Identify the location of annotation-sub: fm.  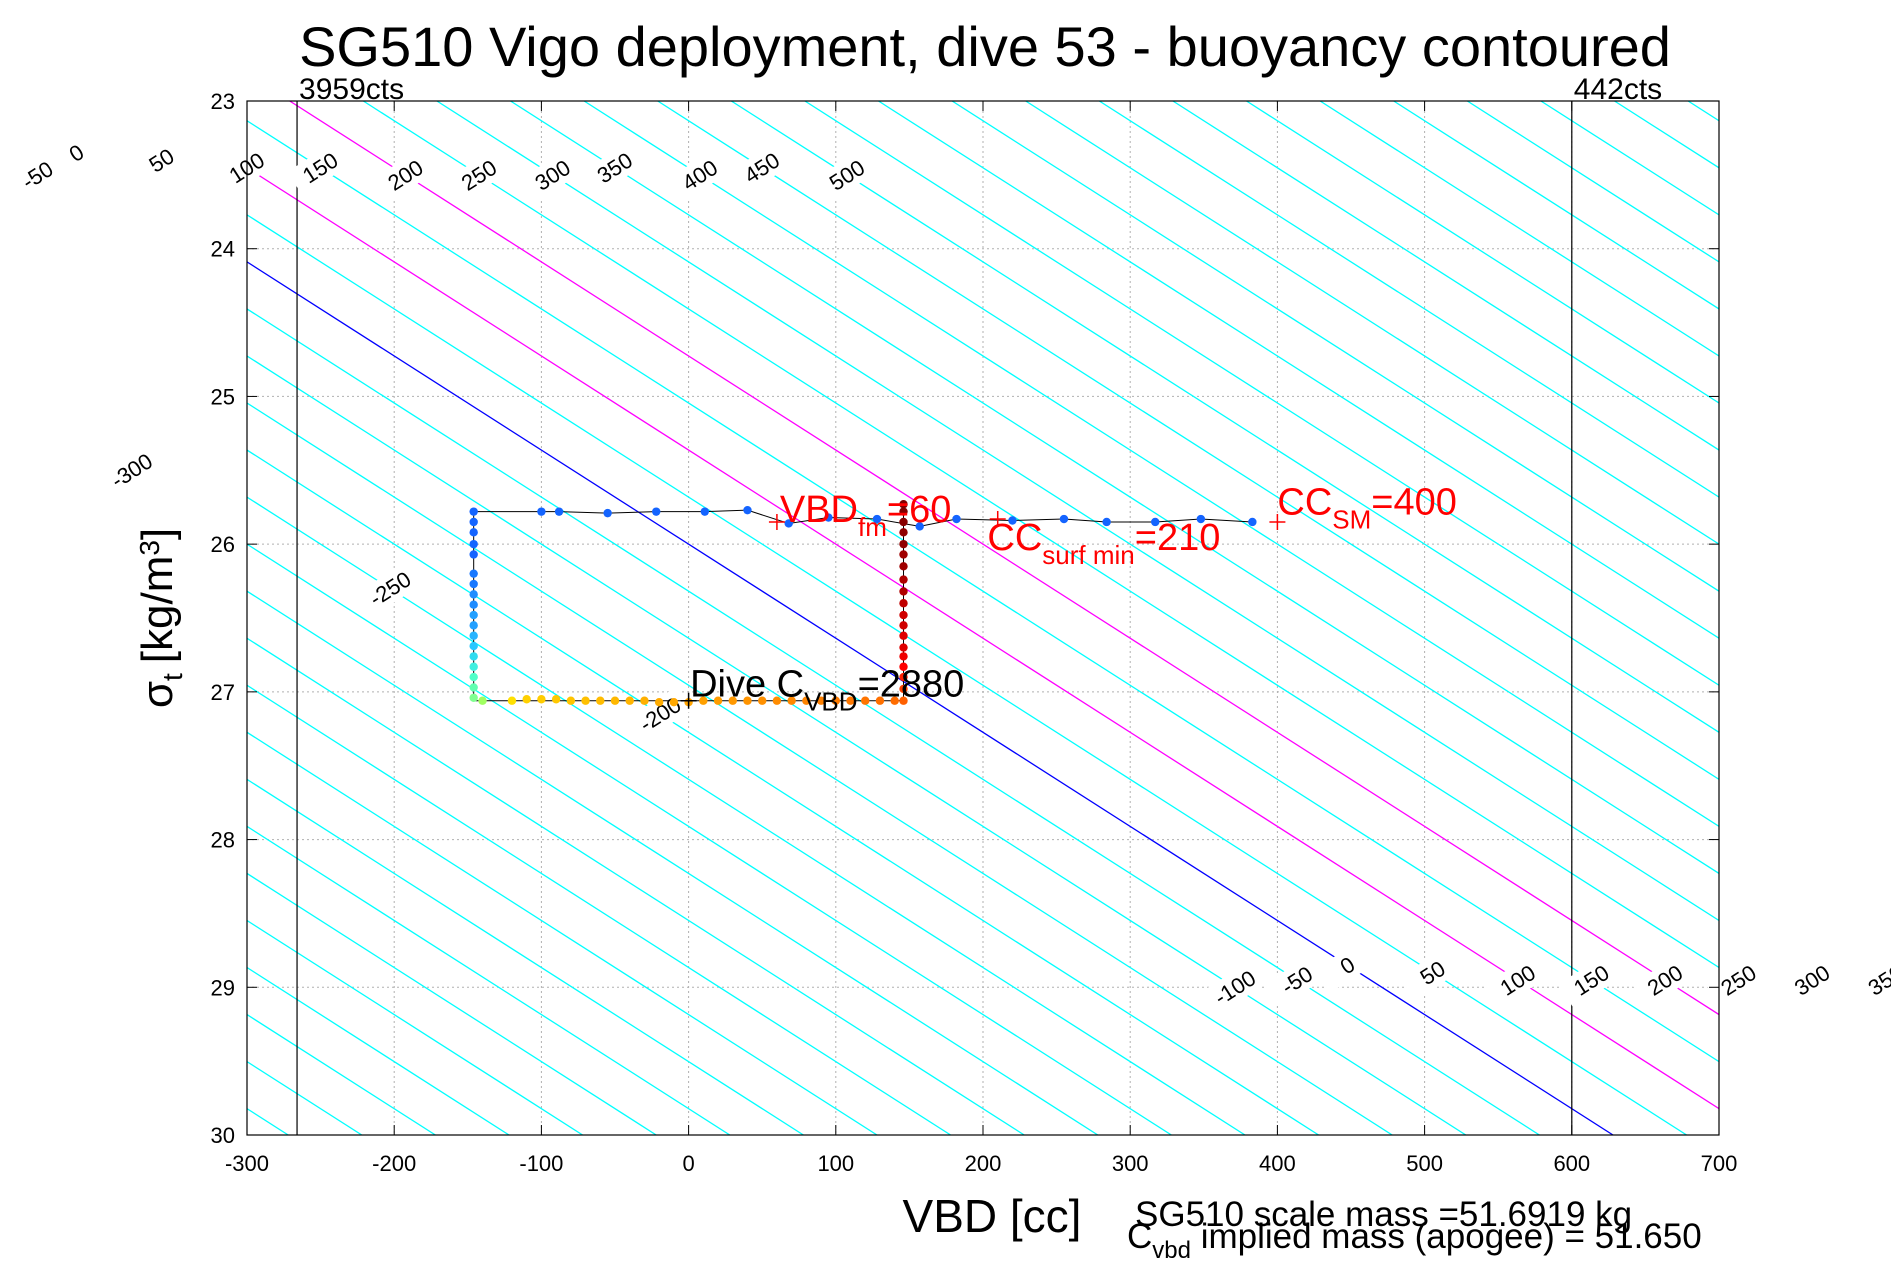
(872, 527).